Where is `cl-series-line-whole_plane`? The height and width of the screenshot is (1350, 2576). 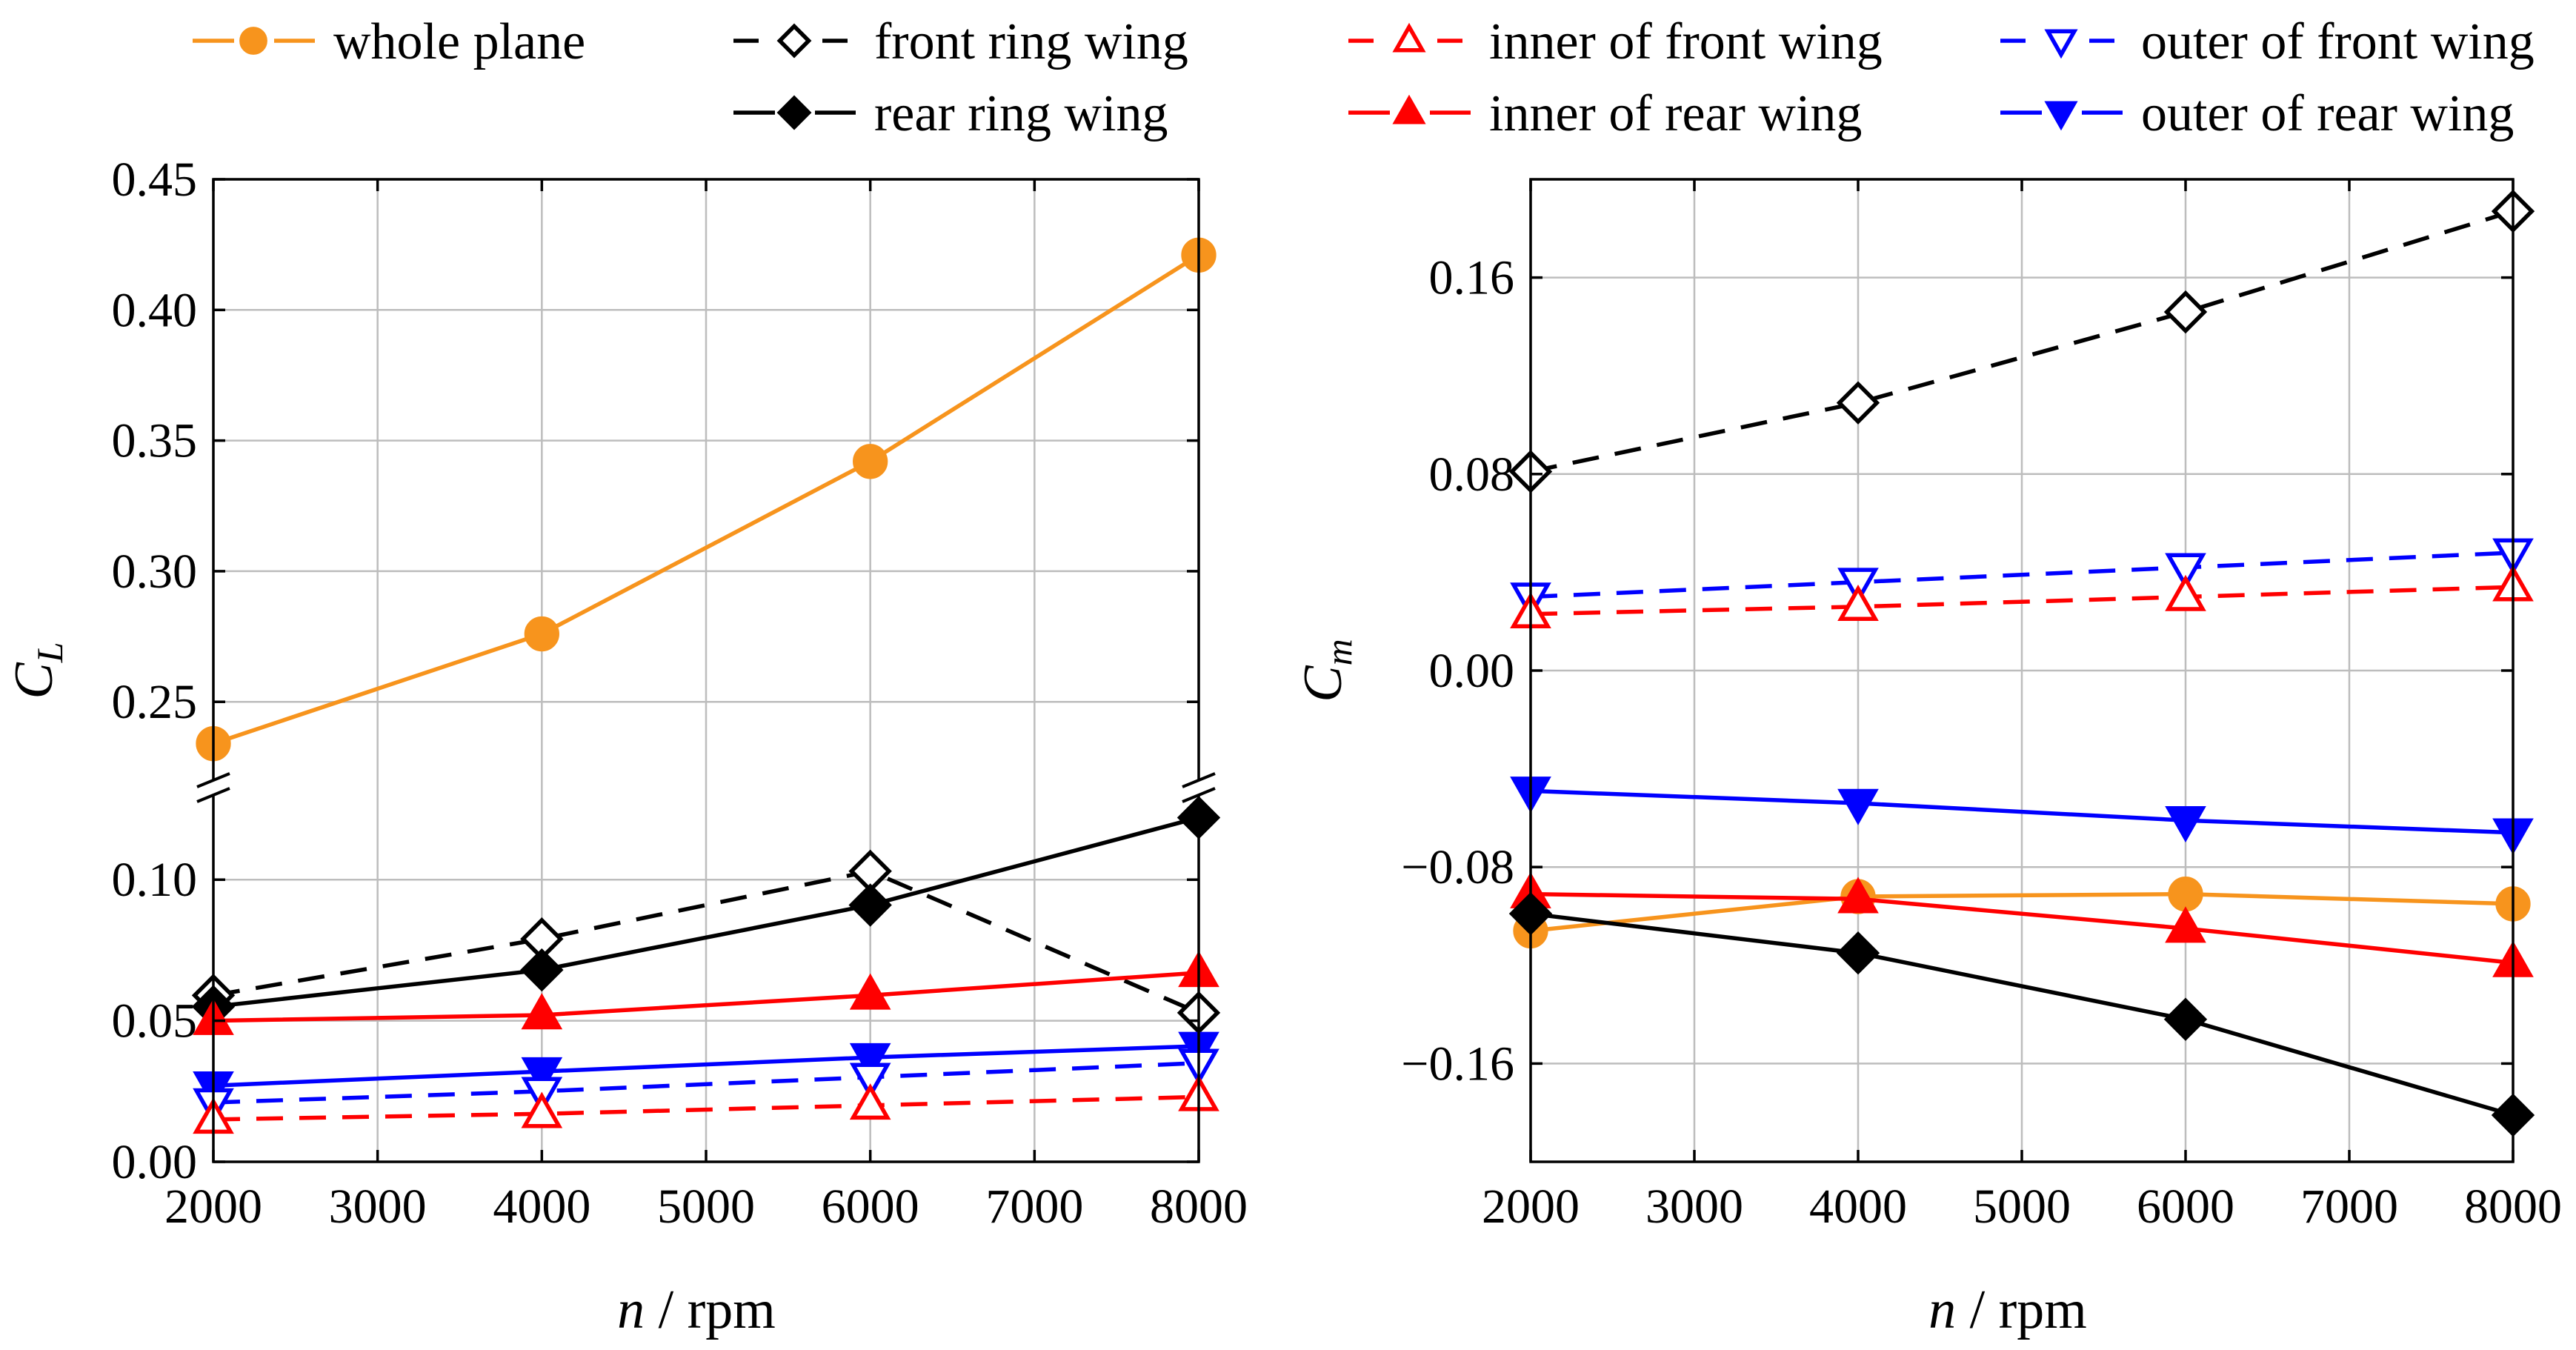 cl-series-line-whole_plane is located at coordinates (706, 500).